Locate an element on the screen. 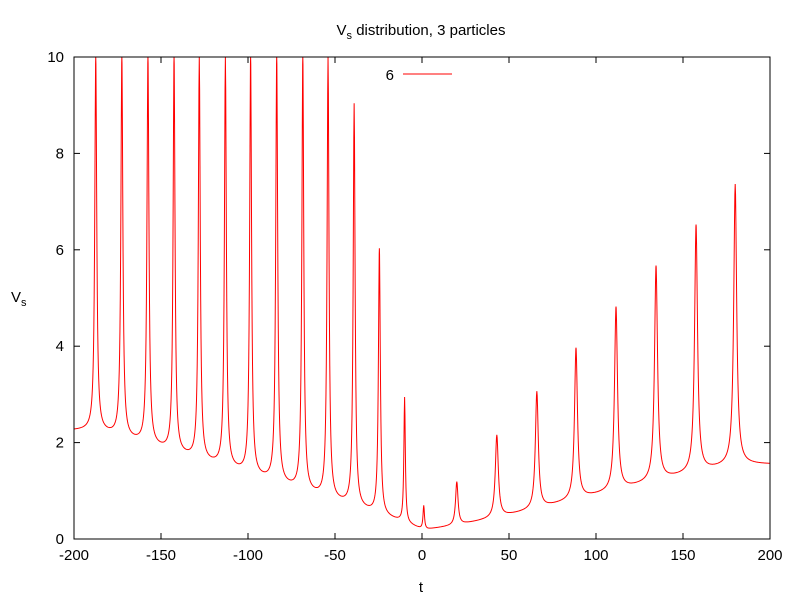 This screenshot has height=605, width=800. legend: 6 is located at coordinates (419, 75).